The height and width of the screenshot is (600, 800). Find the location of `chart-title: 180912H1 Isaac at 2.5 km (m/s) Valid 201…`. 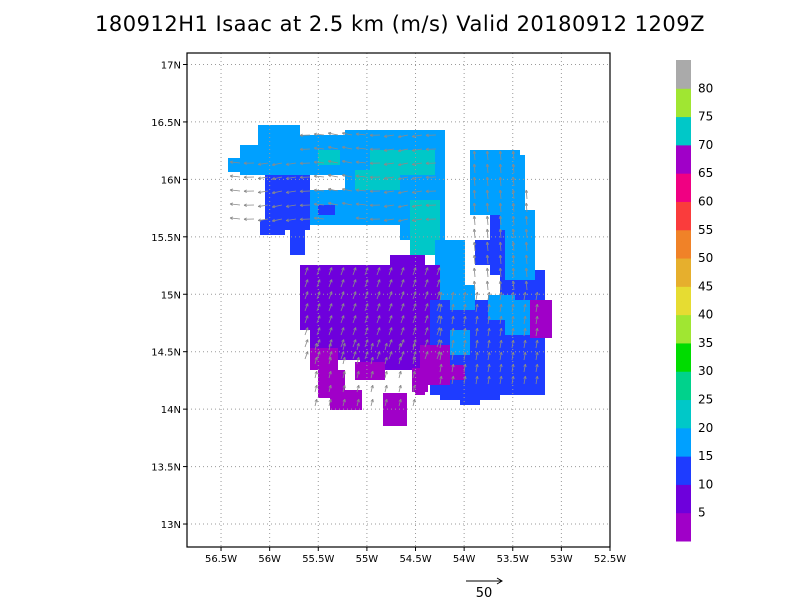

chart-title: 180912H1 Isaac at 2.5 km (m/s) Valid 201… is located at coordinates (400, 24).